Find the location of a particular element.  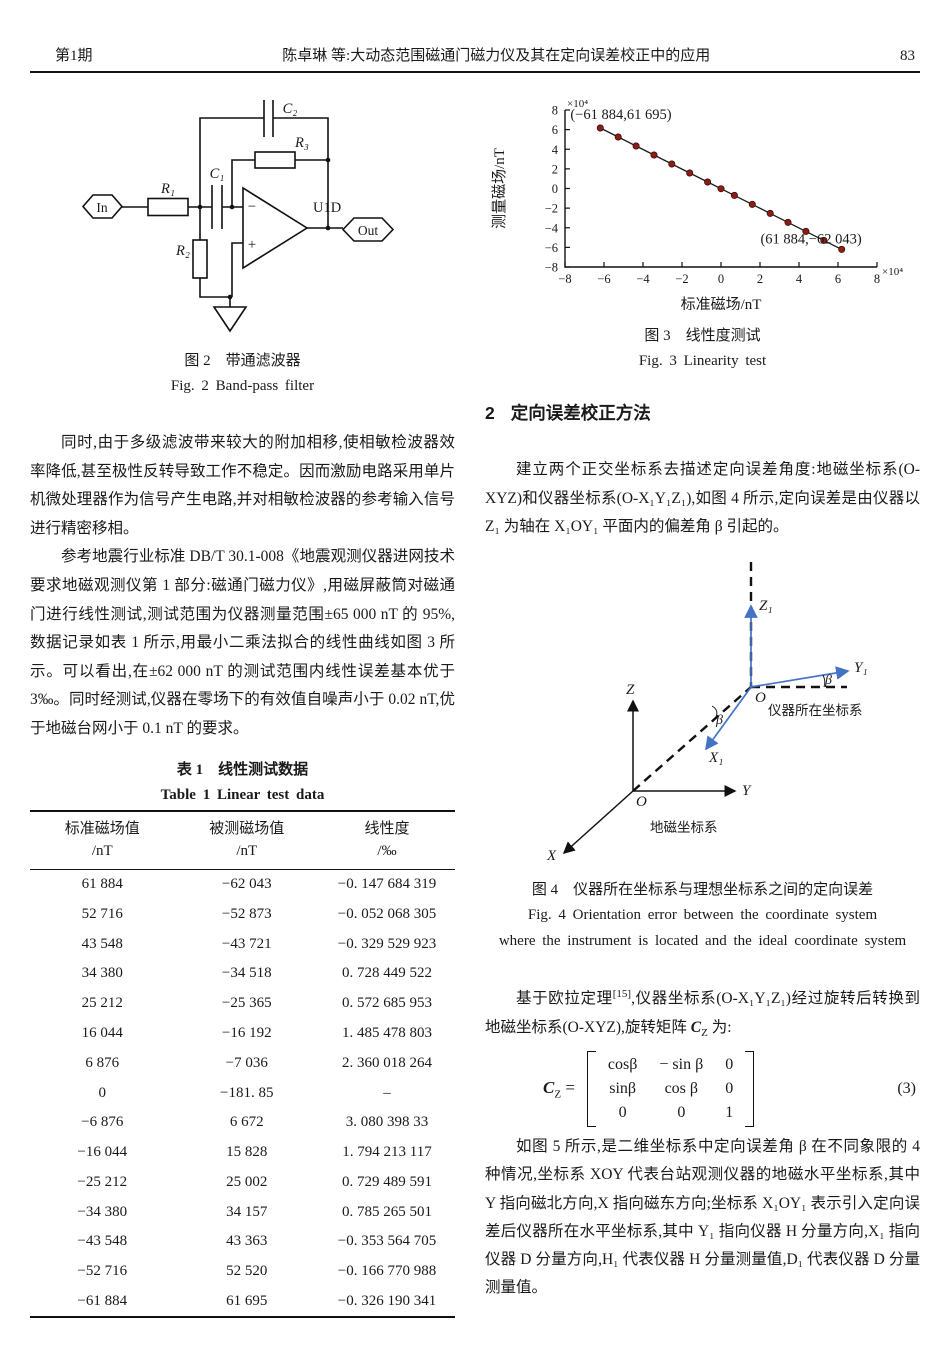

x-tick-label: −4 is located at coordinates (643, 279).